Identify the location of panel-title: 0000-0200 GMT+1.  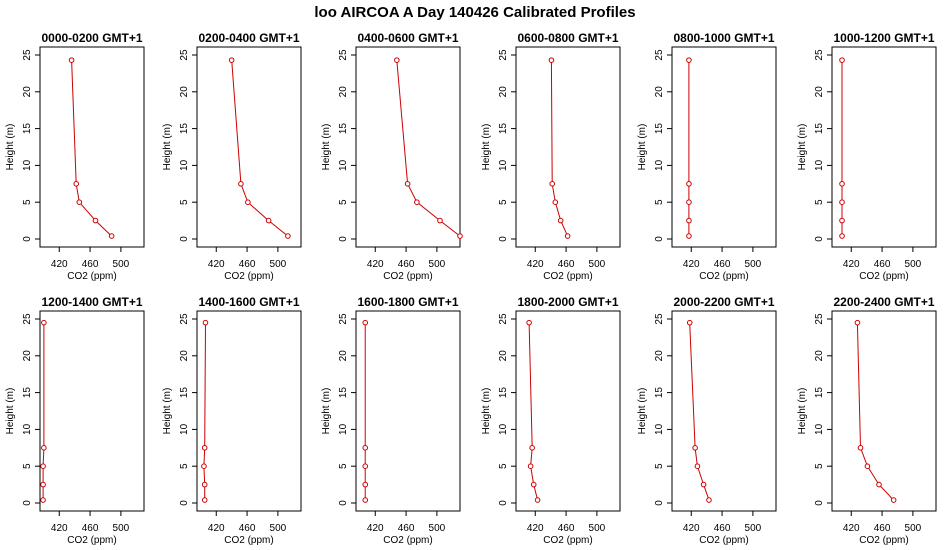
(91, 38).